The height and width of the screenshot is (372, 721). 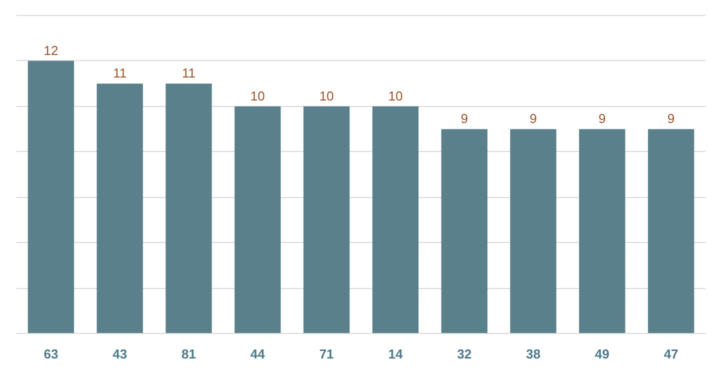 What do you see at coordinates (326, 354) in the screenshot?
I see `x-tick-label: 71` at bounding box center [326, 354].